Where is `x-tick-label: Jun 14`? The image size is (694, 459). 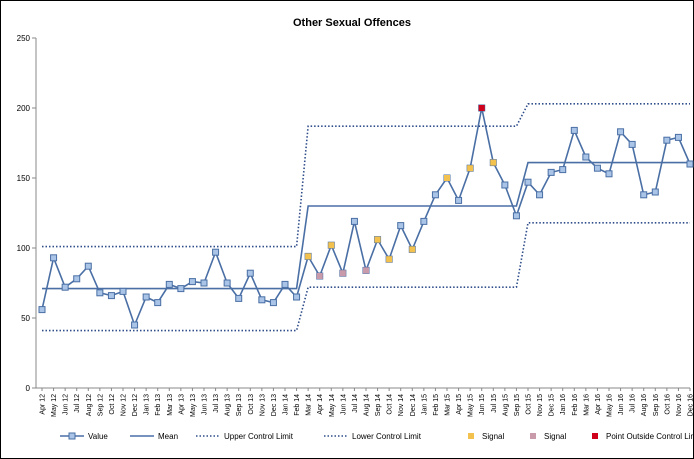 x-tick-label: Jun 14 is located at coordinates (343, 404).